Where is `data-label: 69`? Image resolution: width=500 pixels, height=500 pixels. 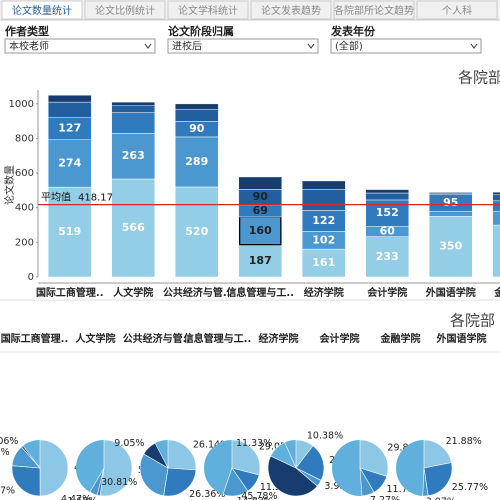 data-label: 69 is located at coordinates (260, 210).